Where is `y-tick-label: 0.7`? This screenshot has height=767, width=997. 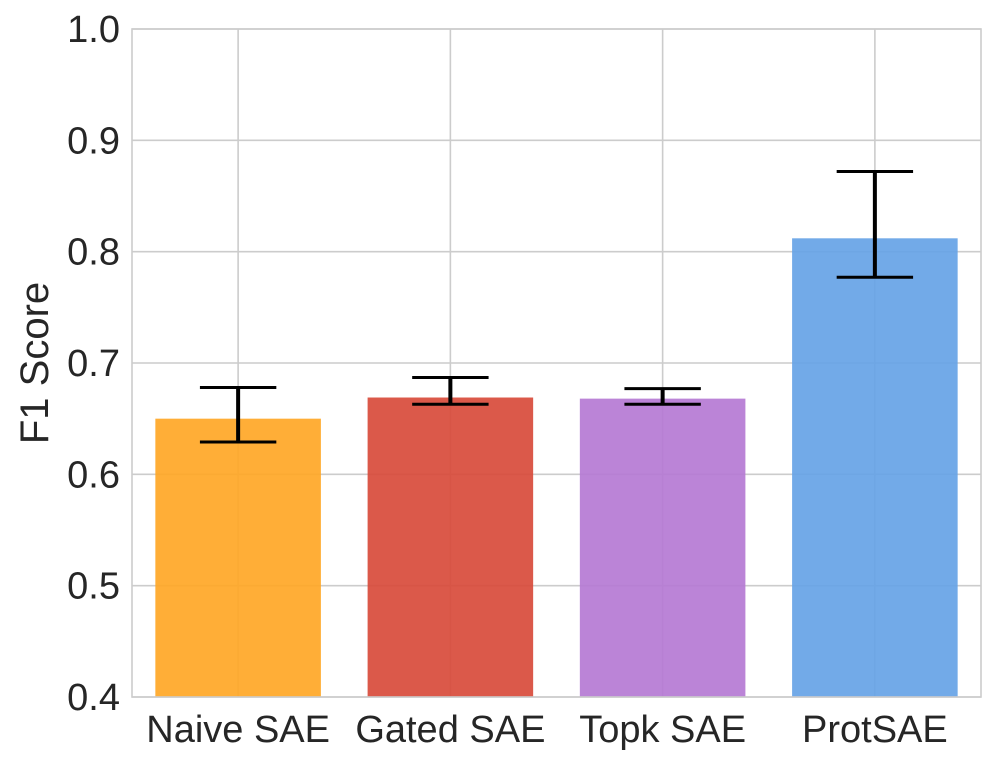
y-tick-label: 0.7 is located at coordinates (93, 364).